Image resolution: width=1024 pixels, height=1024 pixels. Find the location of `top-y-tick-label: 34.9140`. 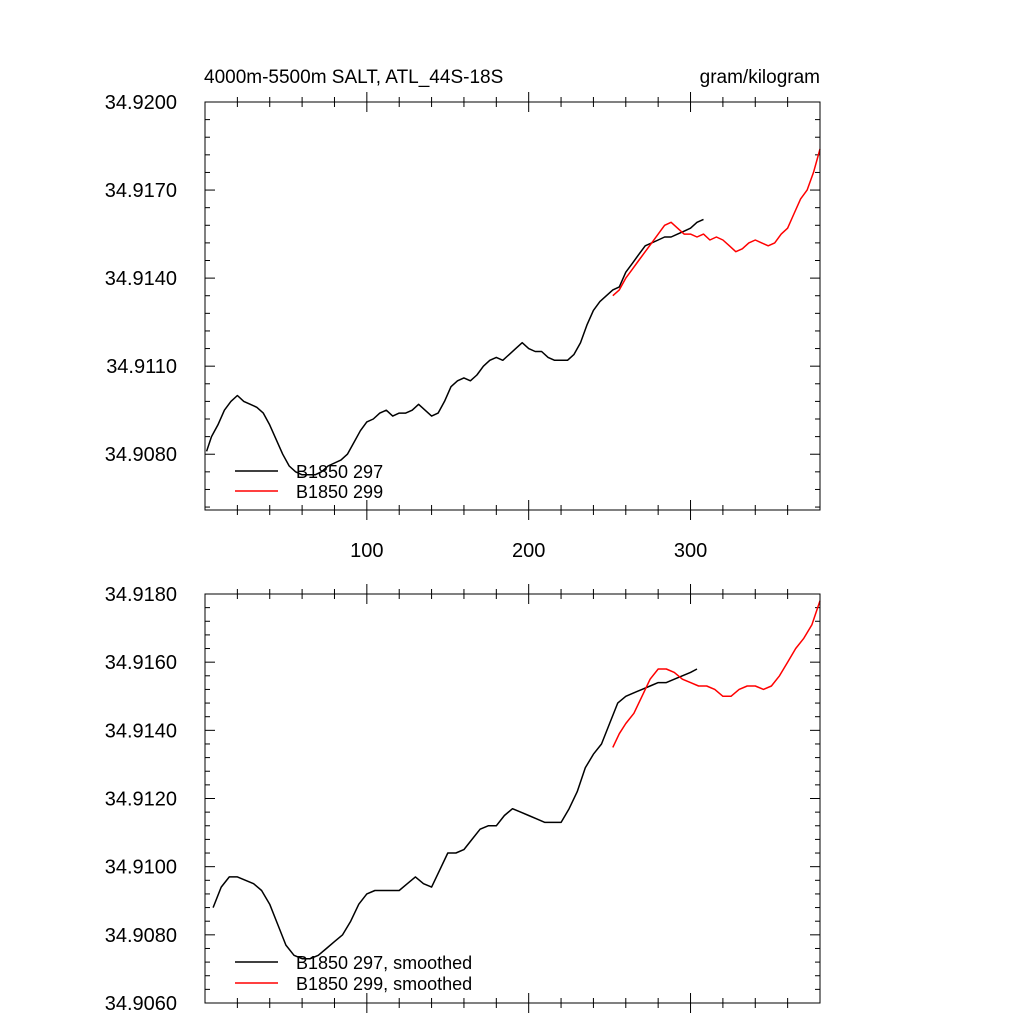

top-y-tick-label: 34.9140 is located at coordinates (141, 279).